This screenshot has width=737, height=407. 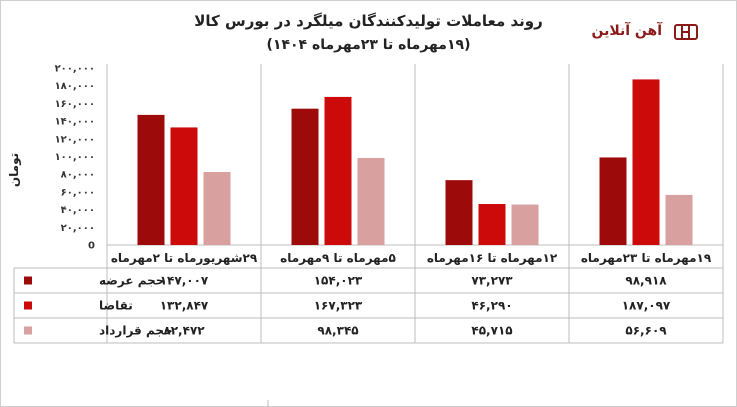 I want to click on x-tick-label: ۱۲مهرماه تا ۱۶مهرماه, so click(x=492, y=258).